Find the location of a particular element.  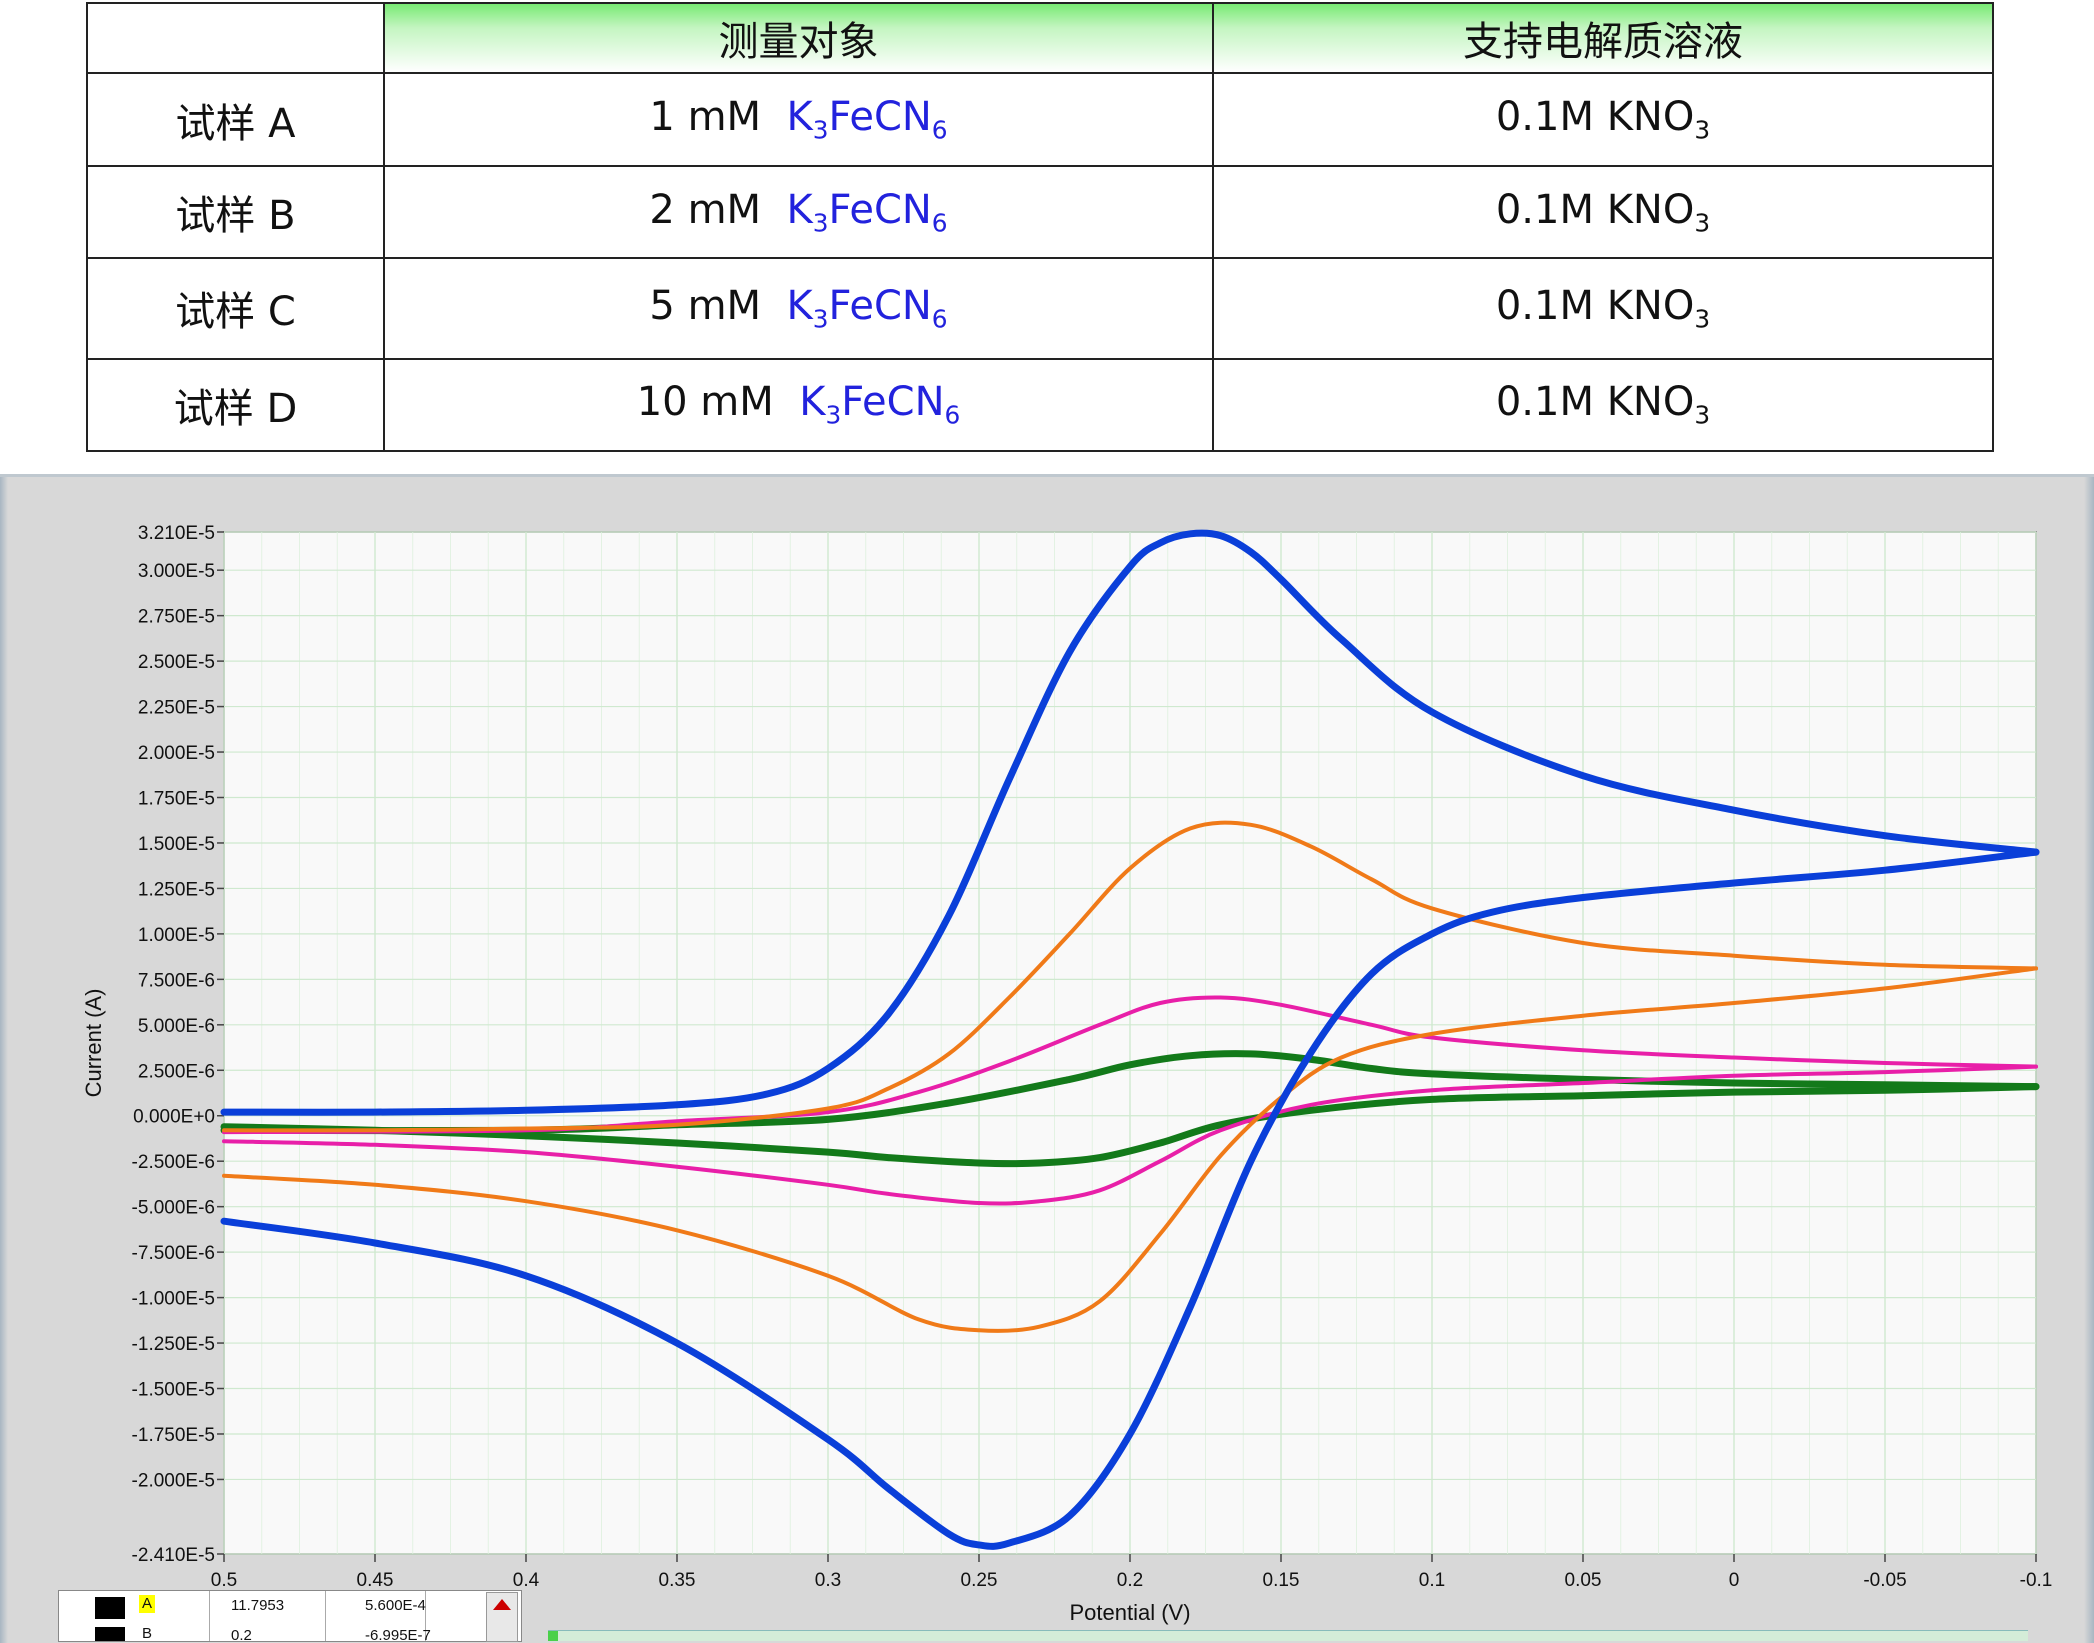

y-tick-label: -7.500E-6 is located at coordinates (173, 1253).